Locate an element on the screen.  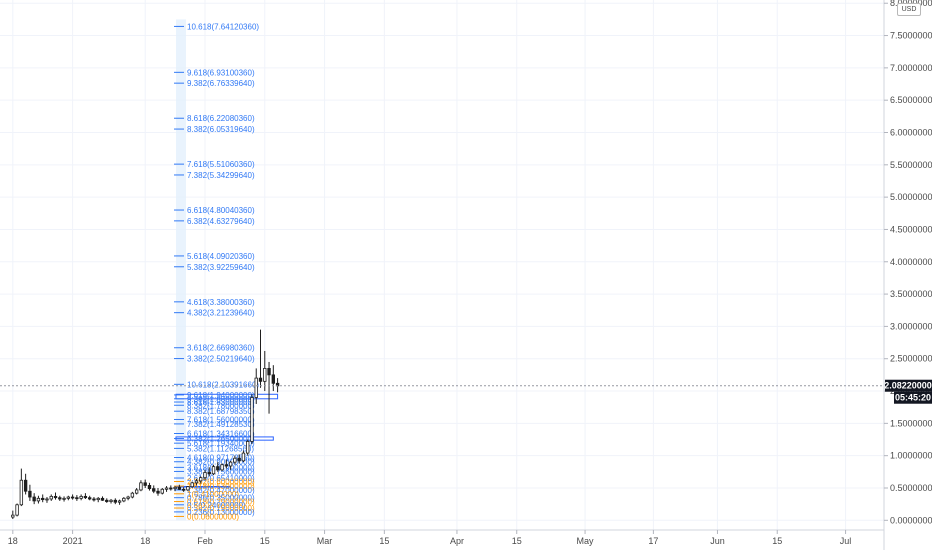
fib-level-label: 0.382(0.19000000) is located at coordinates (221, 508).